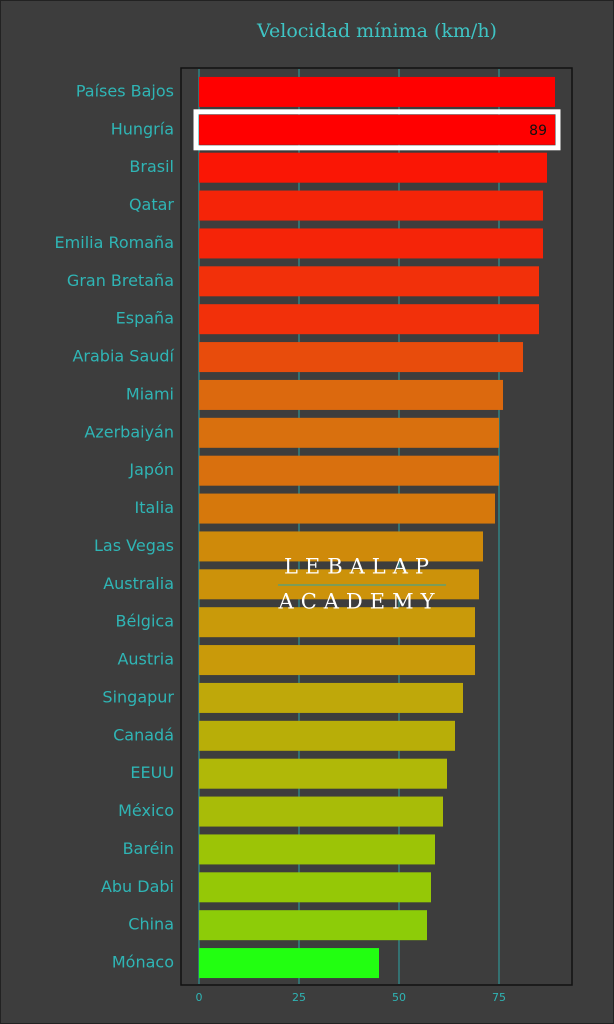 This screenshot has height=1024, width=614. Describe the element at coordinates (145, 318) in the screenshot. I see `y-tick-label: España` at that location.